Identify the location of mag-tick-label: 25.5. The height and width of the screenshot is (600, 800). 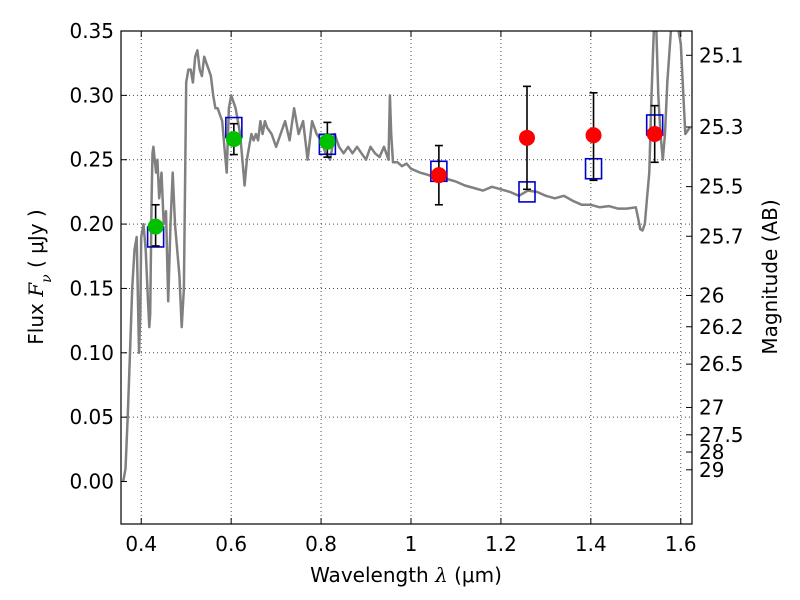
(721, 187).